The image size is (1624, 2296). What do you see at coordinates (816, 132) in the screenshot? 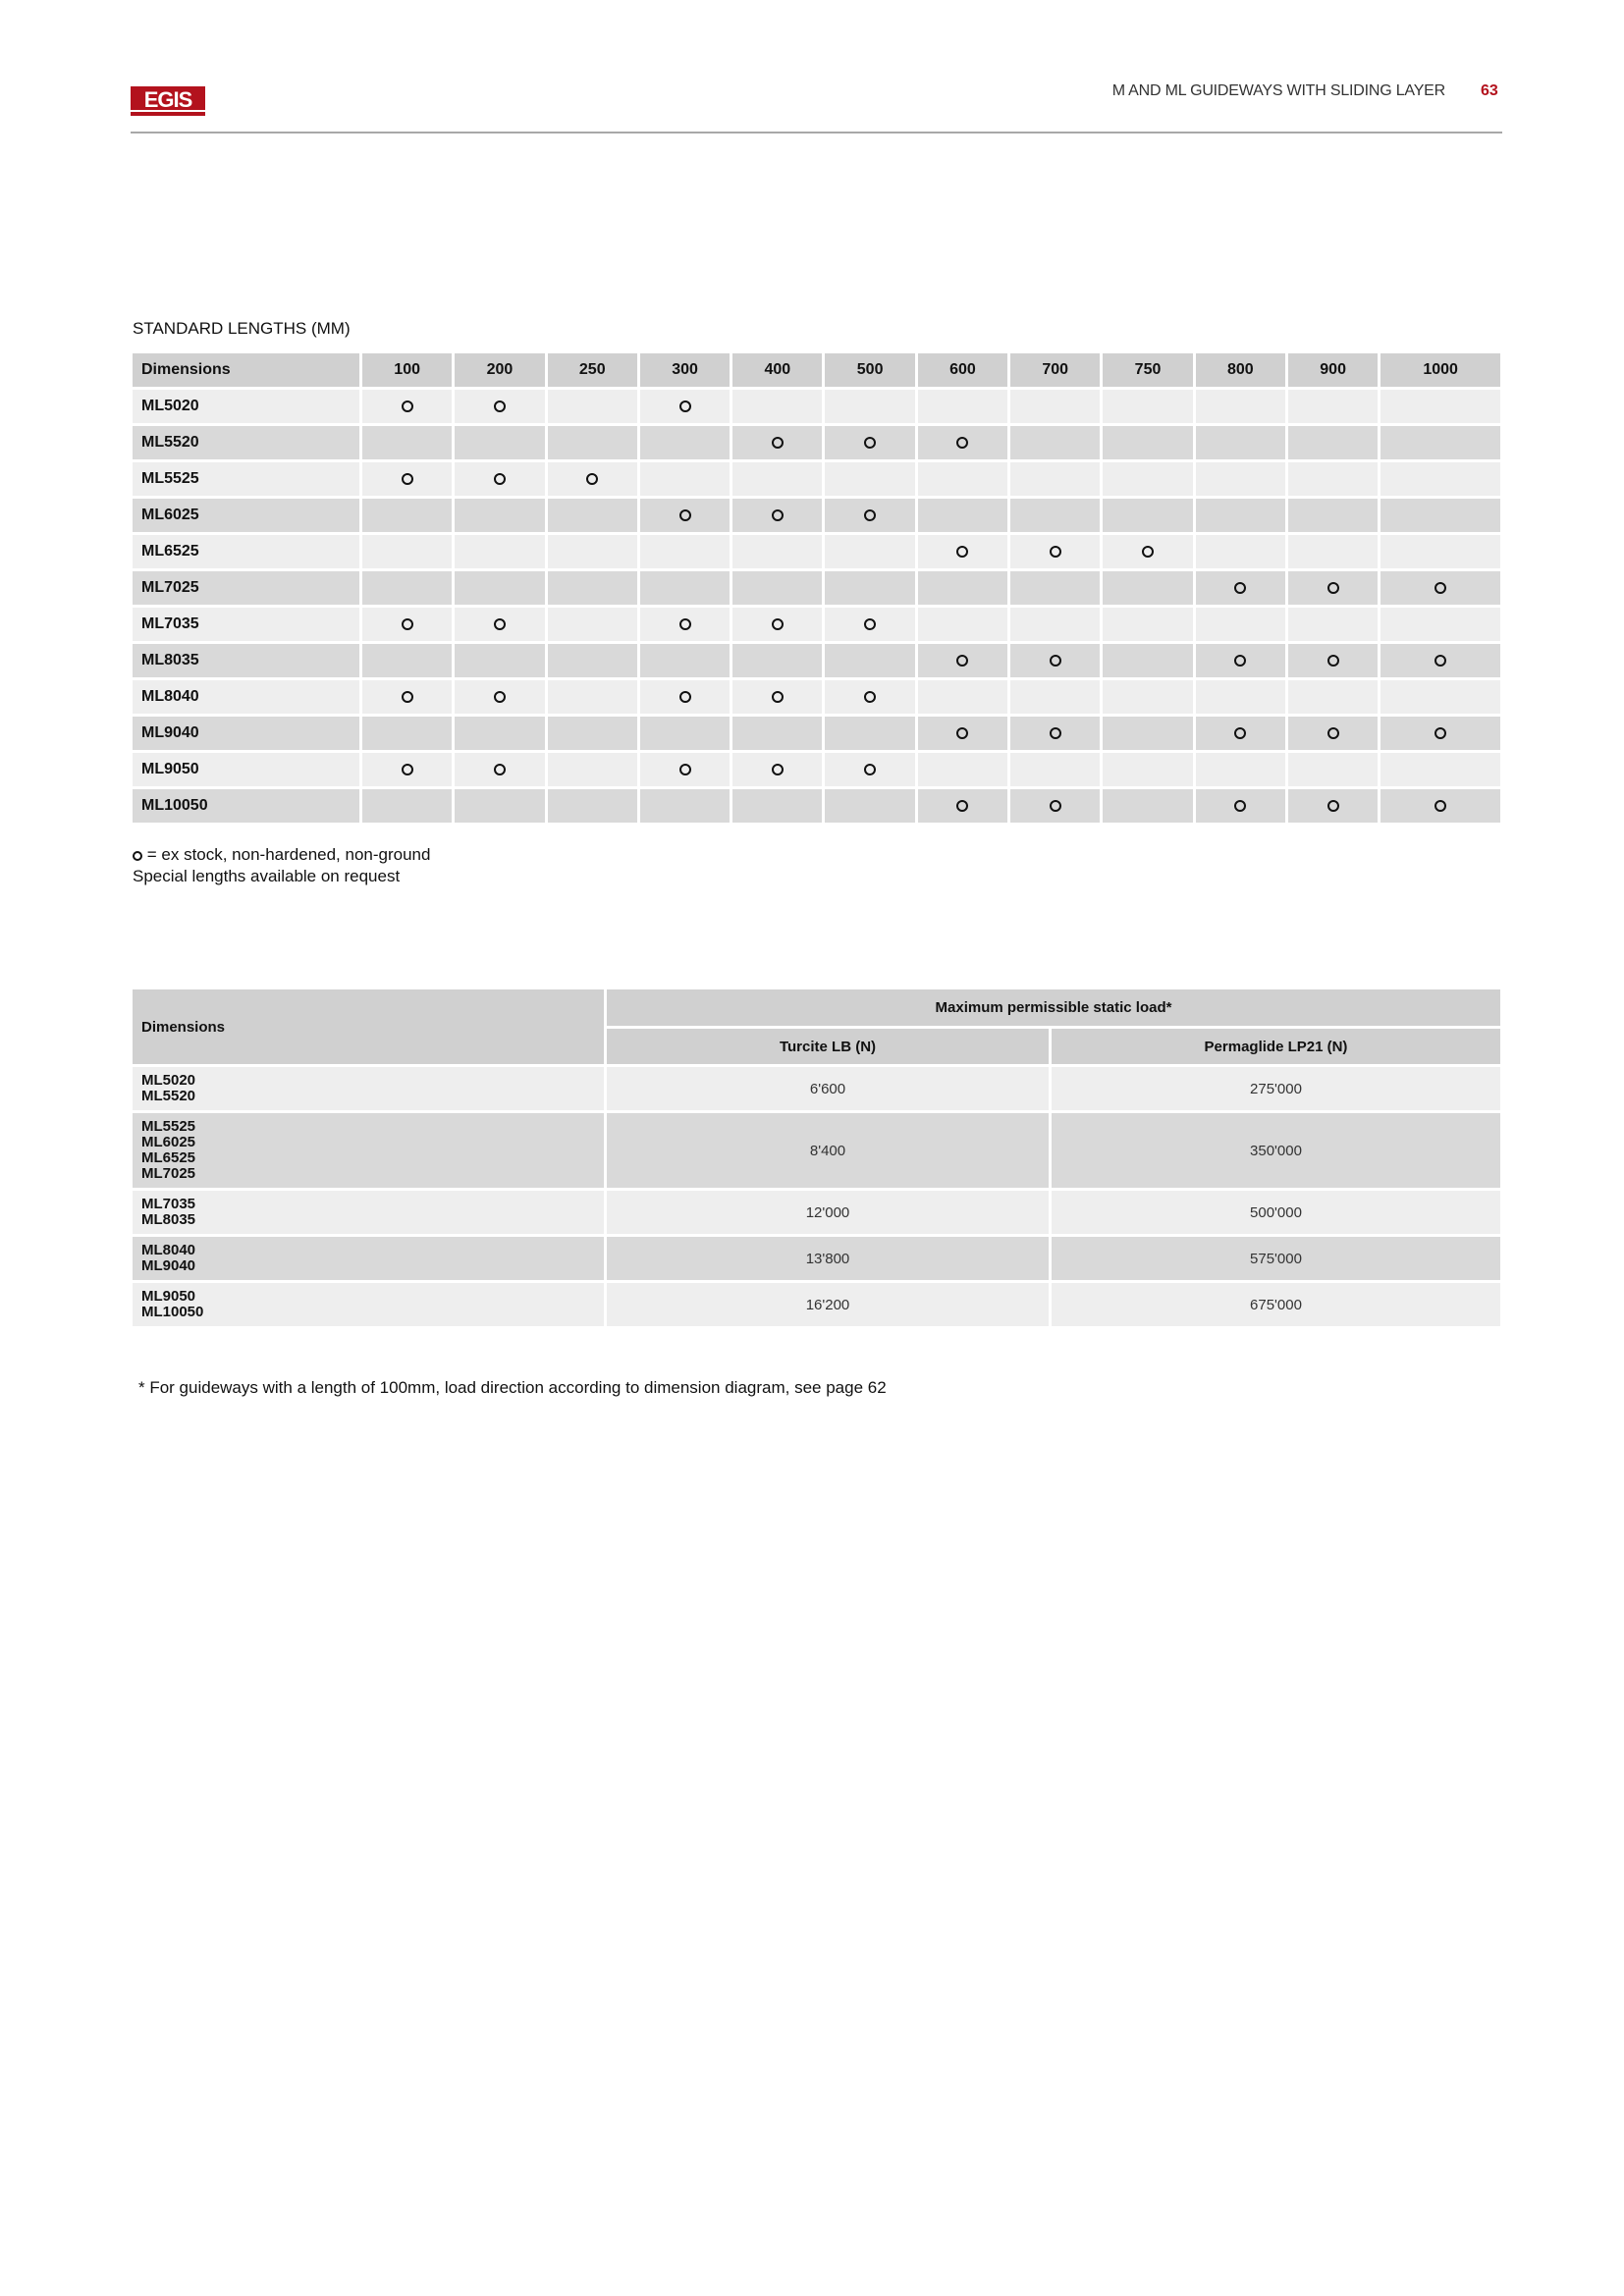
I see `header-divider` at bounding box center [816, 132].